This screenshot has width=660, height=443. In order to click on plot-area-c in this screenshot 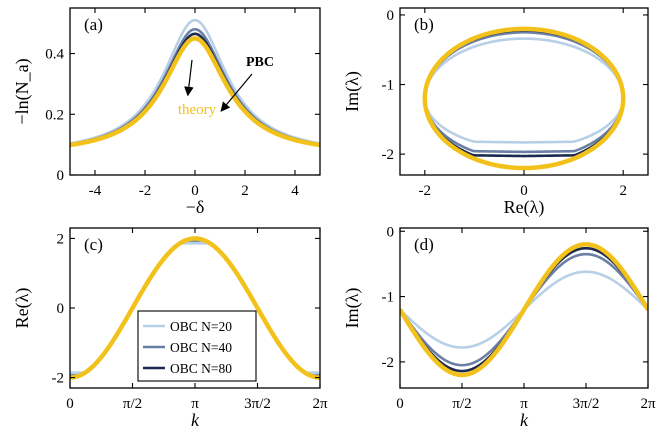, I will do `click(195, 308)`.